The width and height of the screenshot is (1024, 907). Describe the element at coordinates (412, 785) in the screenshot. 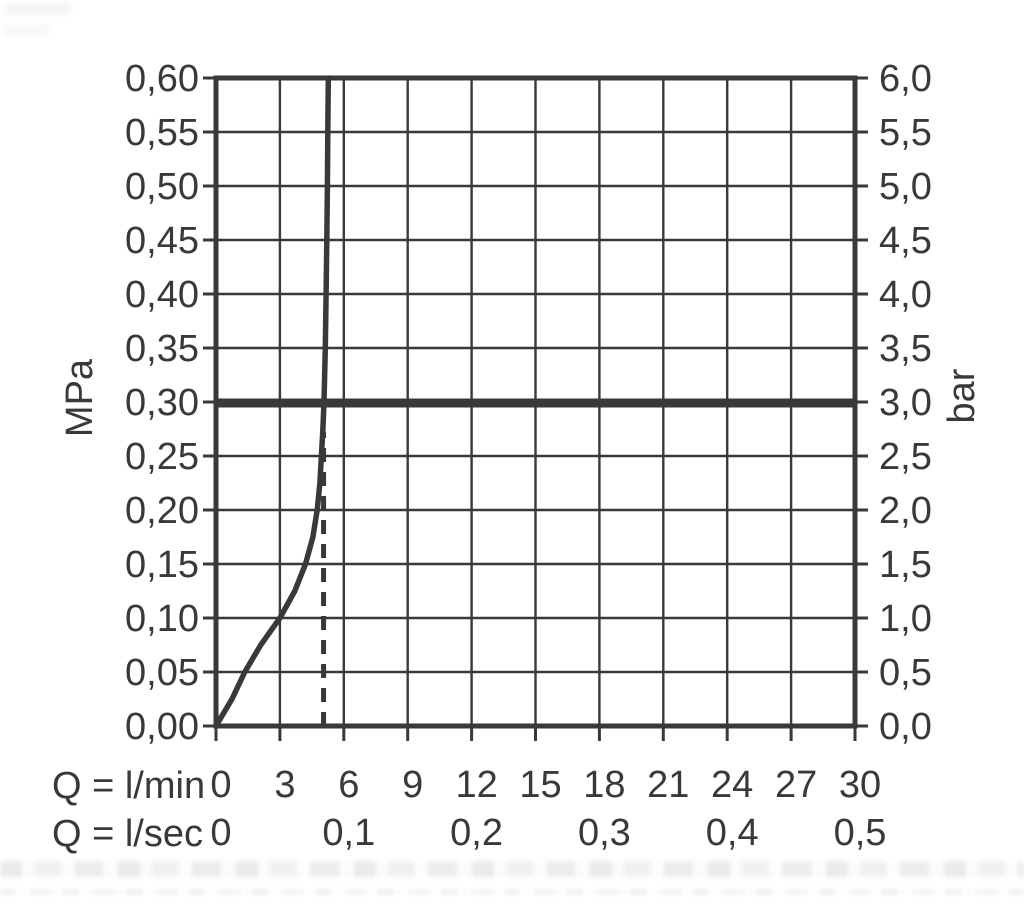

I see `x-lmin-tick-label: 9` at that location.